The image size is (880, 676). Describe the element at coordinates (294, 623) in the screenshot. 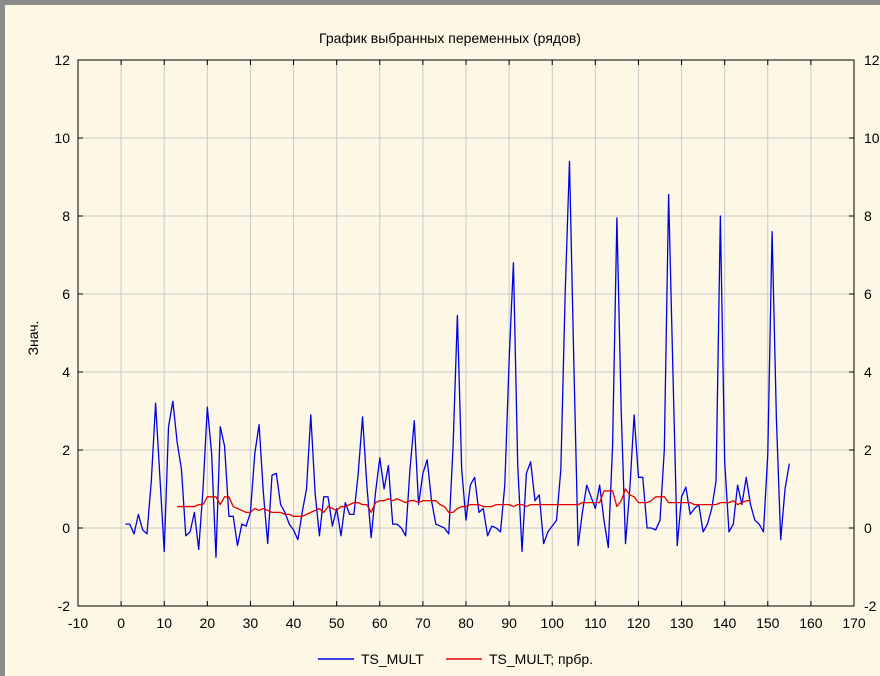

I see `x-tick-label: 40` at that location.